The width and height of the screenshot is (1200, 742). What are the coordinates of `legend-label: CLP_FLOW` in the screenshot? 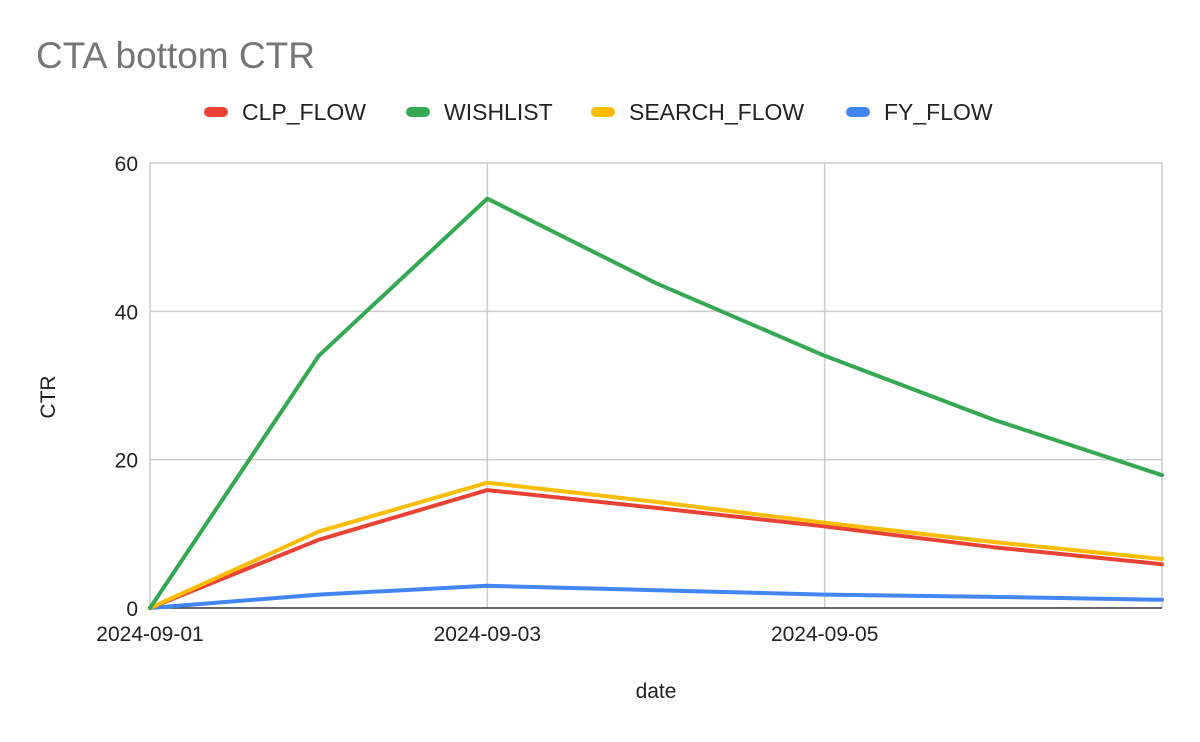 It's located at (304, 112).